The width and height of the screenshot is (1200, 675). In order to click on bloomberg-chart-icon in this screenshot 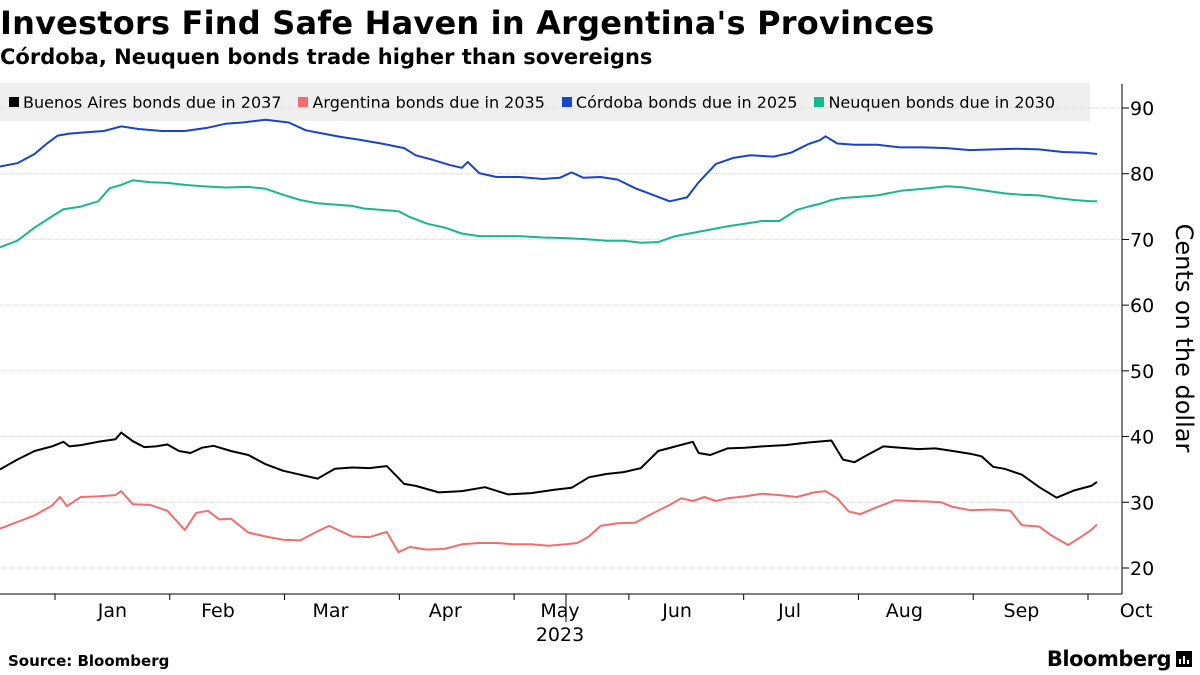, I will do `click(1184, 659)`.